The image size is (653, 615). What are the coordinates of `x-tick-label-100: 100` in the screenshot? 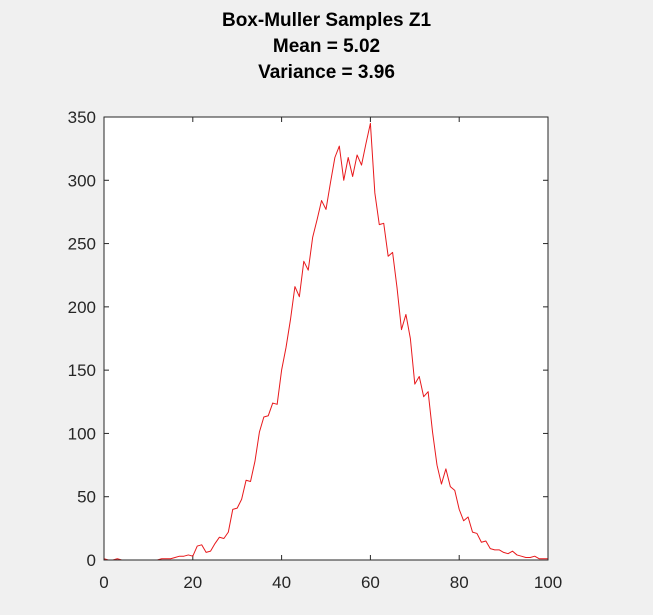 It's located at (548, 582).